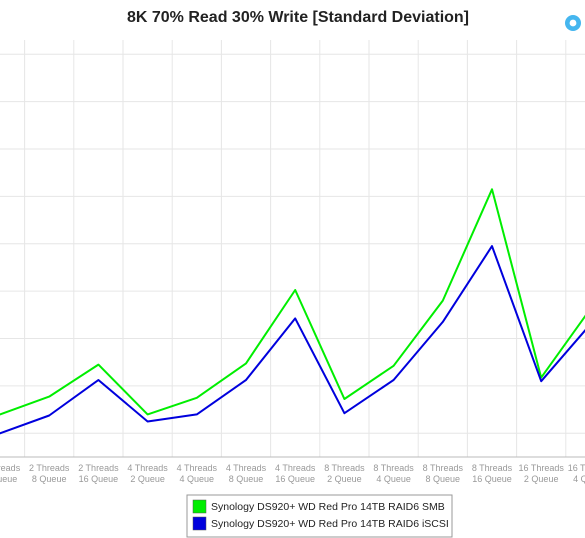 This screenshot has width=585, height=538. What do you see at coordinates (199, 523) in the screenshot?
I see `legend-swatch-iscsi` at bounding box center [199, 523].